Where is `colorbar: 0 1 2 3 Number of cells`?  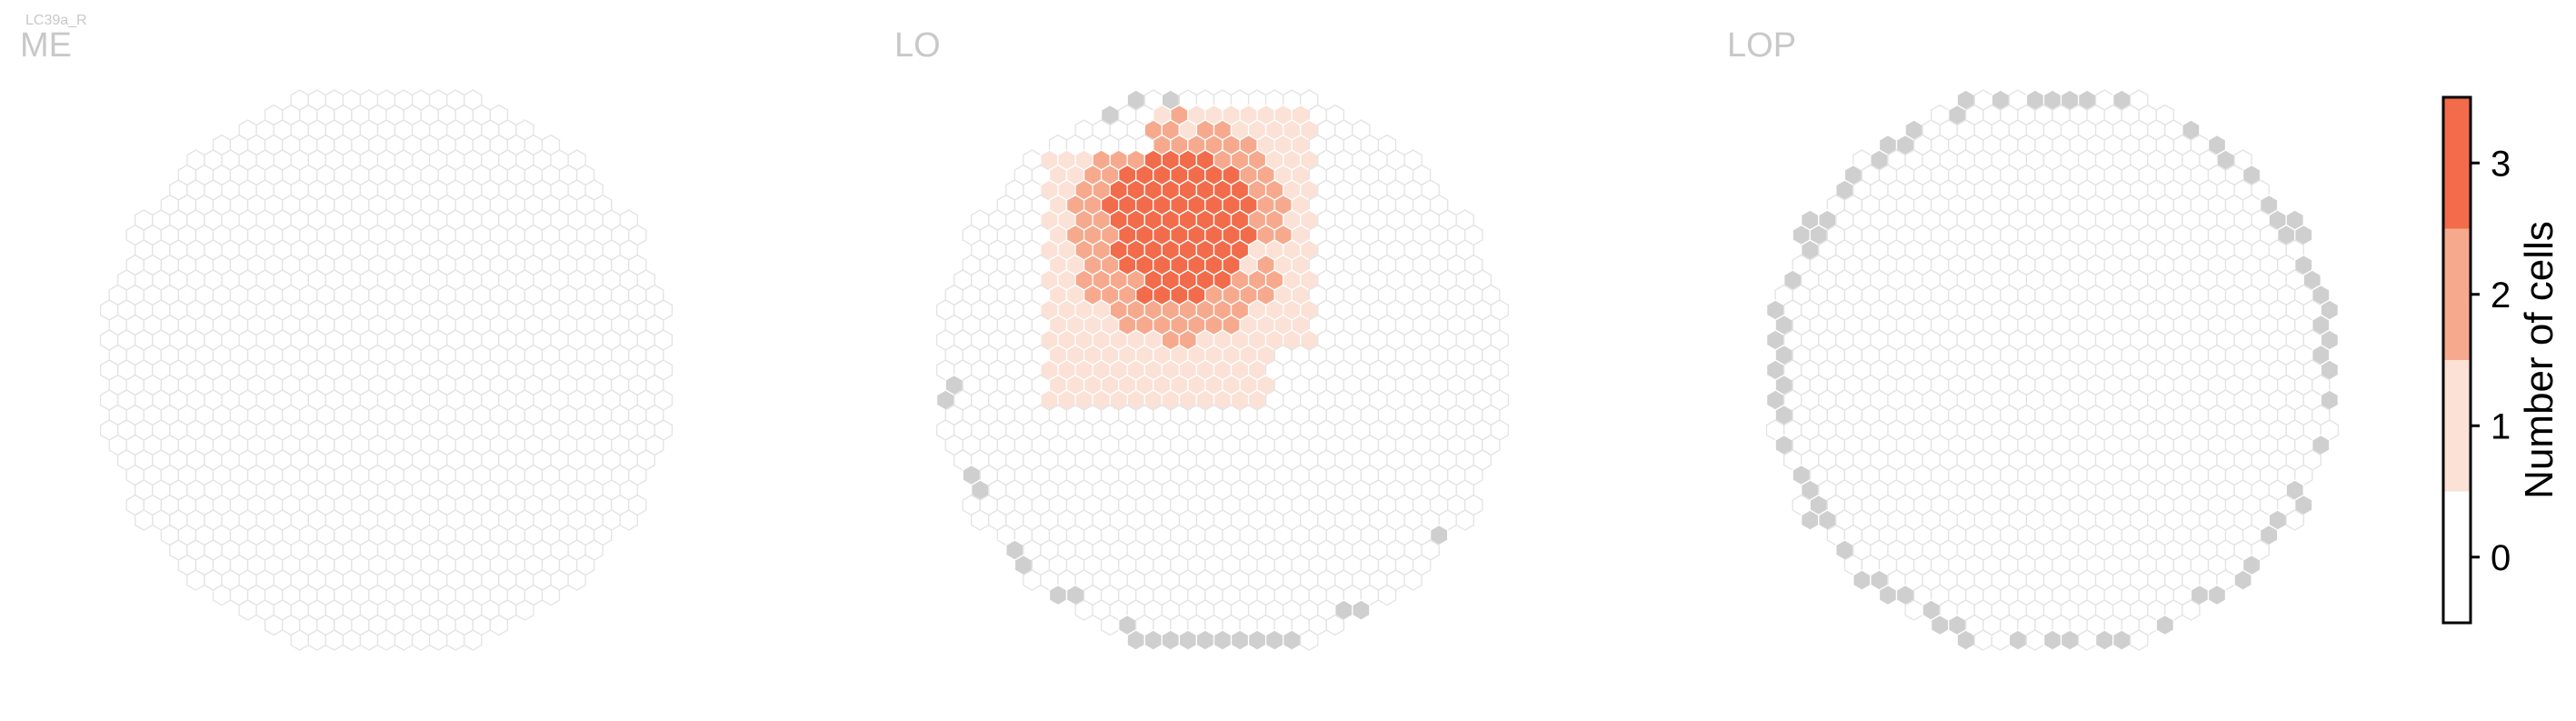 colorbar: 0 1 2 3 Number of cells is located at coordinates (2501, 360).